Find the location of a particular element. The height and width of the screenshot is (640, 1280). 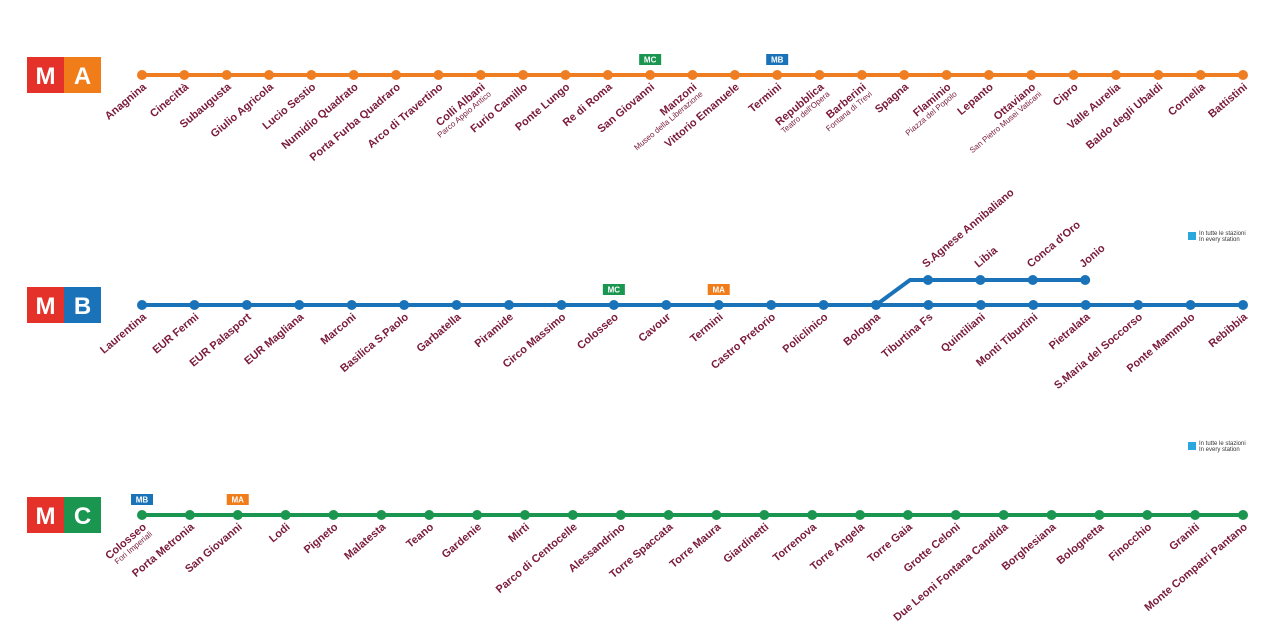

station-label: EUR Fermi is located at coordinates (176, 333).